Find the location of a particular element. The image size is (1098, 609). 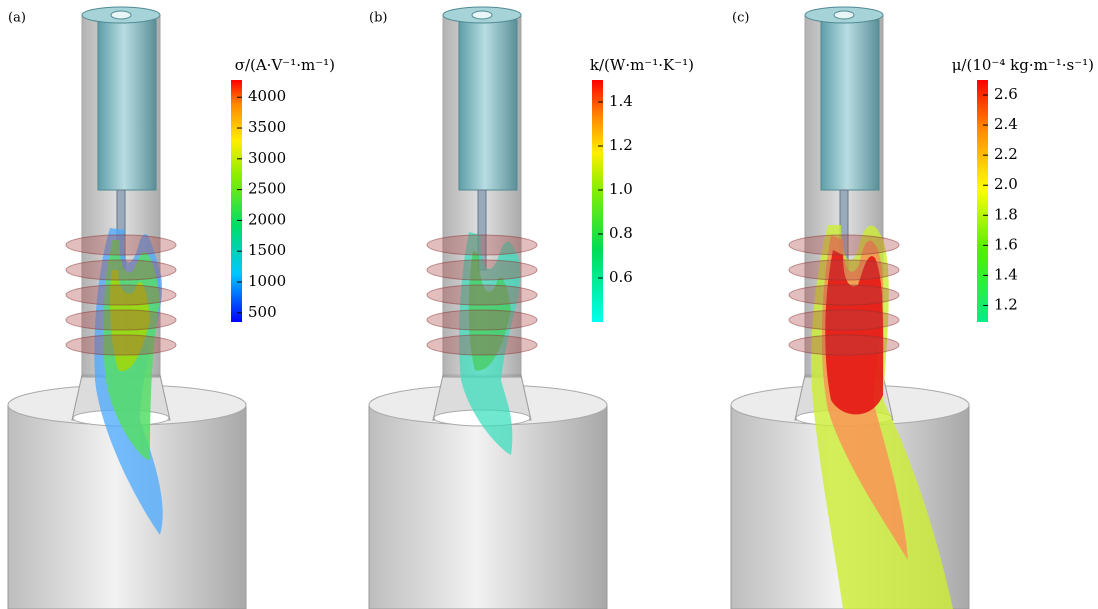

colorbar-tick-label: 2.6 is located at coordinates (1006, 94).